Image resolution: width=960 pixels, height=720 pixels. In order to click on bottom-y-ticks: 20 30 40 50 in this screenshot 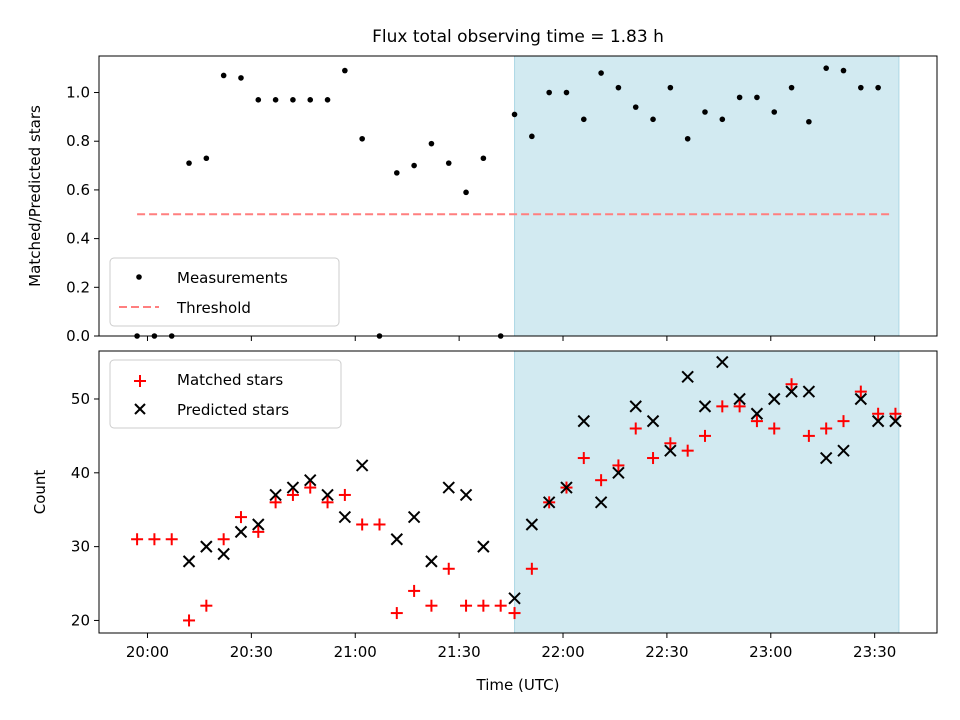, I will do `click(85, 509)`.